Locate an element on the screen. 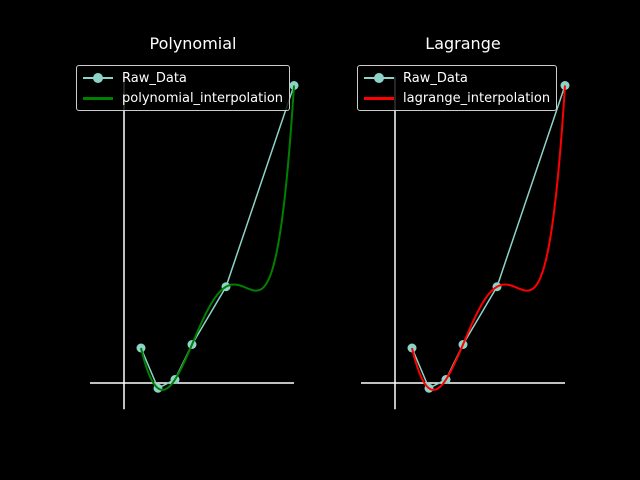 The width and height of the screenshot is (640, 480). title-polynomial: Polynomial is located at coordinates (193, 43).